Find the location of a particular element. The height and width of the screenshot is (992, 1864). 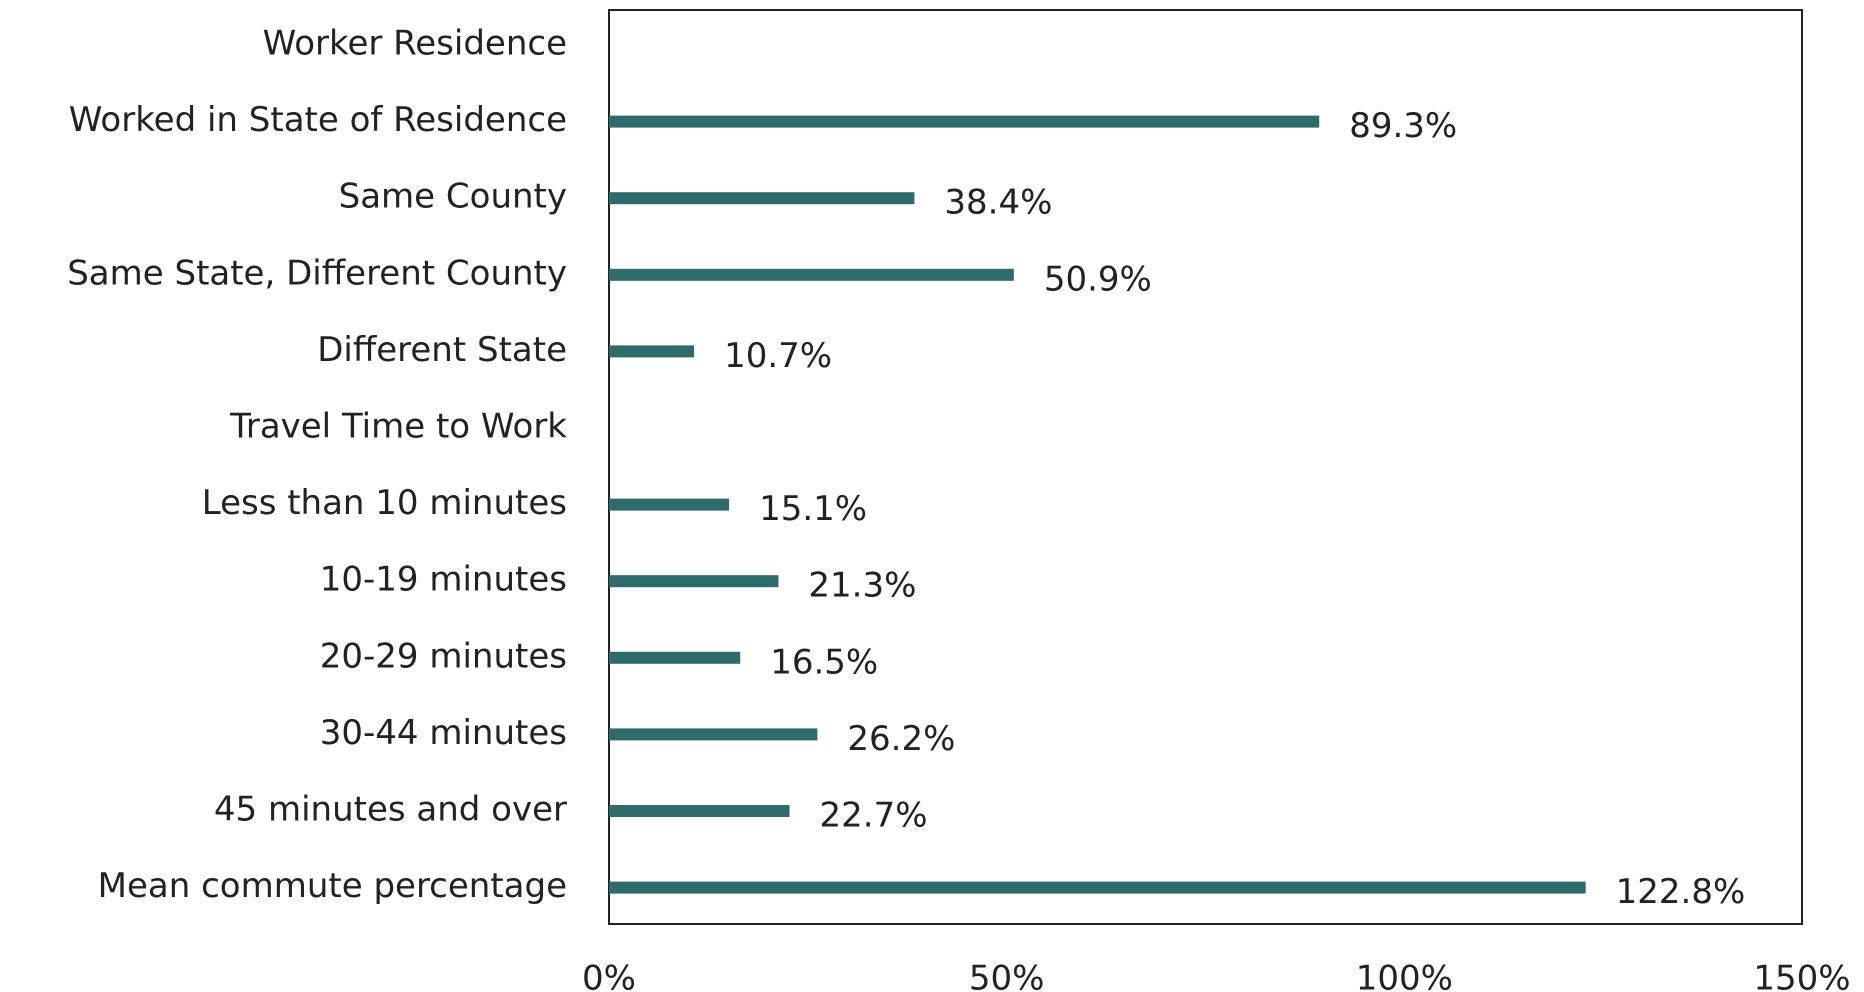

y-tick-label: 20-29 minutes is located at coordinates (443, 656).